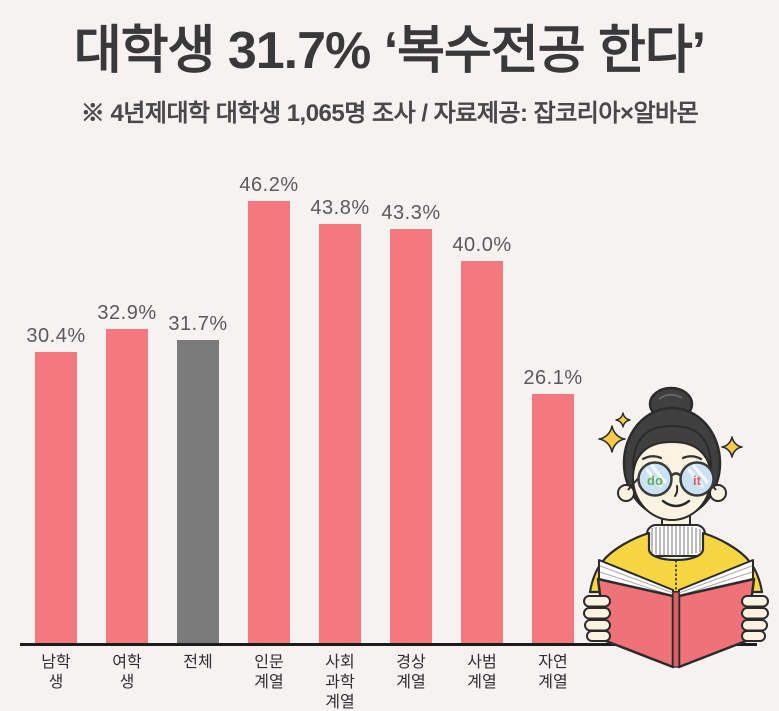 The image size is (779, 711). I want to click on chart-title: 대학생 31.7% ‘복수전공 한다’, so click(389, 51).